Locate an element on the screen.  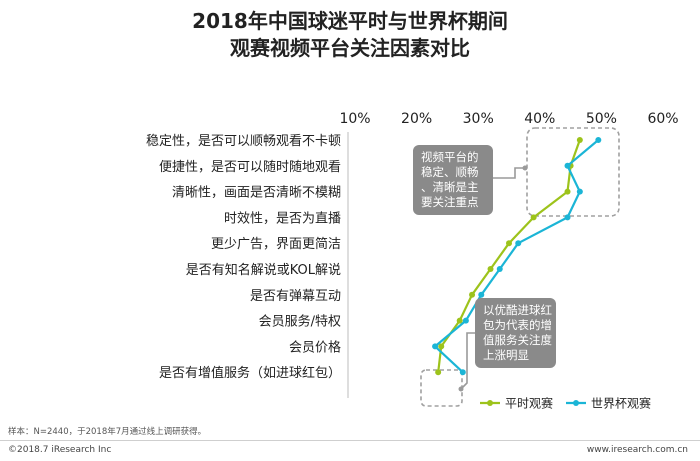
annotation-dot-bottom is located at coordinates (461, 389).